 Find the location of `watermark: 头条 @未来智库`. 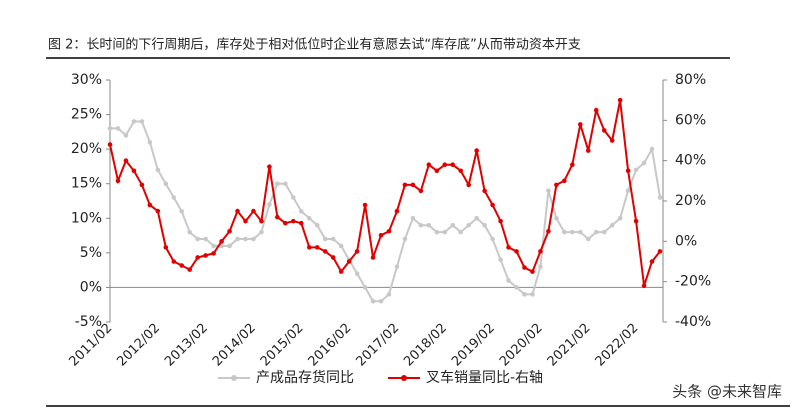

watermark: 头条 @未来智库 is located at coordinates (727, 392).